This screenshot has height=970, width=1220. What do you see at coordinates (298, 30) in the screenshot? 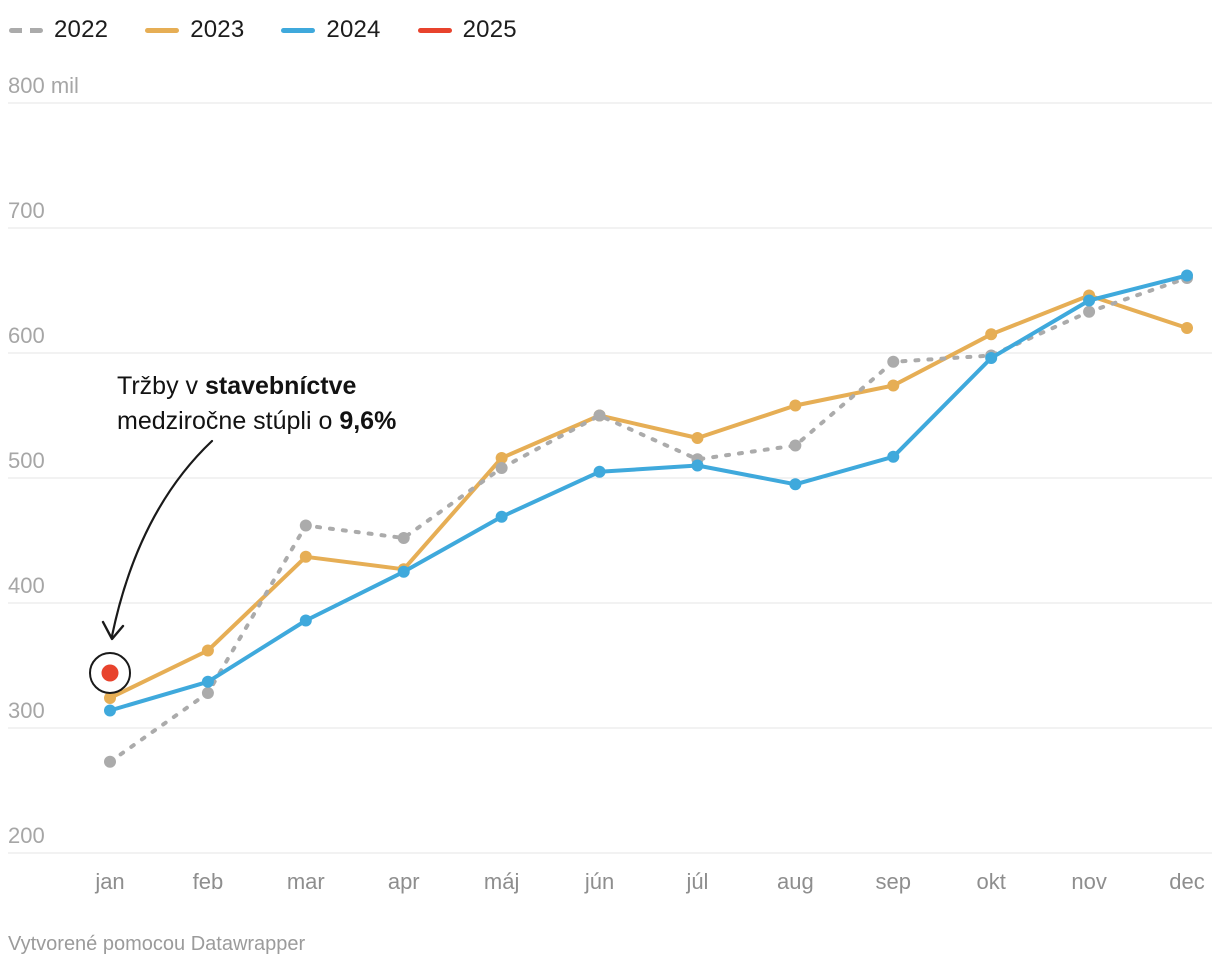
I see `legend-swatch-2024-line-icon` at bounding box center [298, 30].